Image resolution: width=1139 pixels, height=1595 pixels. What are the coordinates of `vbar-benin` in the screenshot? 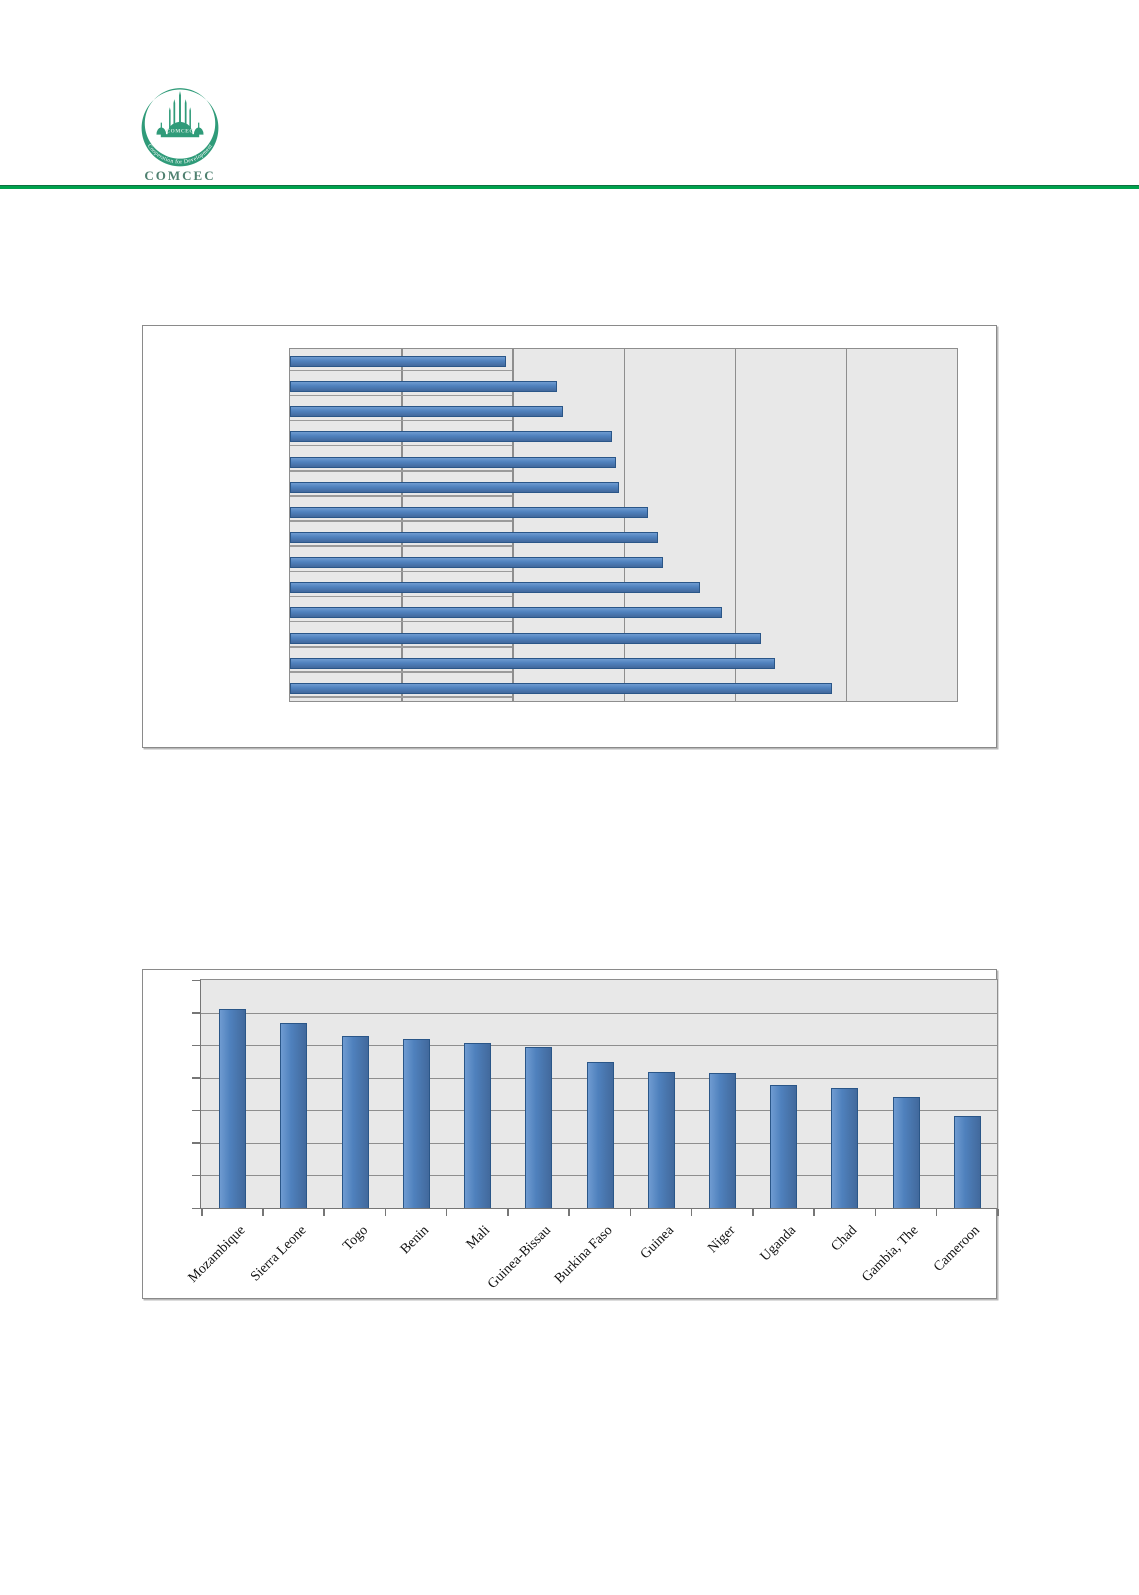 It's located at (416, 1123).